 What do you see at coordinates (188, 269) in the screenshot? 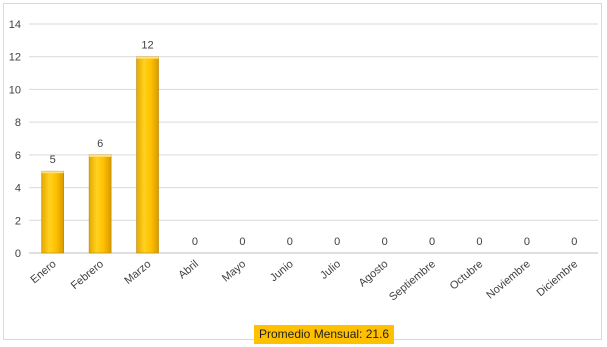
I see `x-tick-label: Abril` at bounding box center [188, 269].